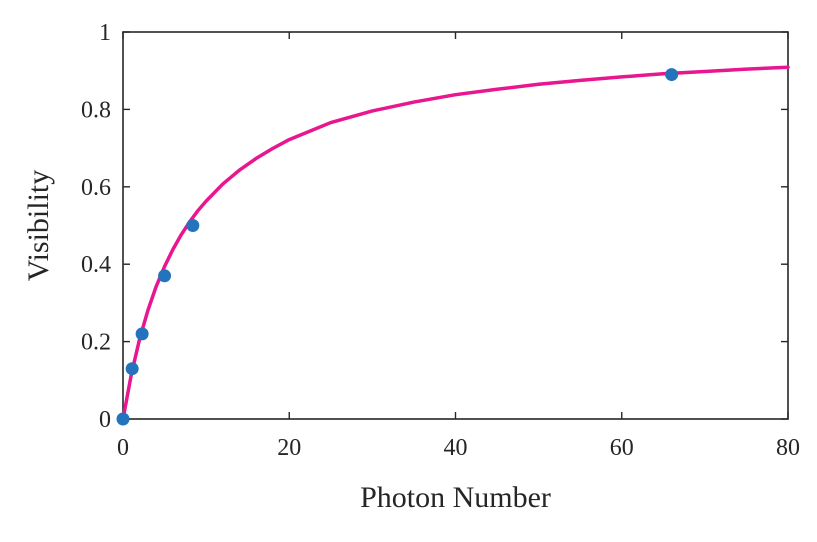 The height and width of the screenshot is (542, 817). I want to click on x-tick-label: 20, so click(289, 448).